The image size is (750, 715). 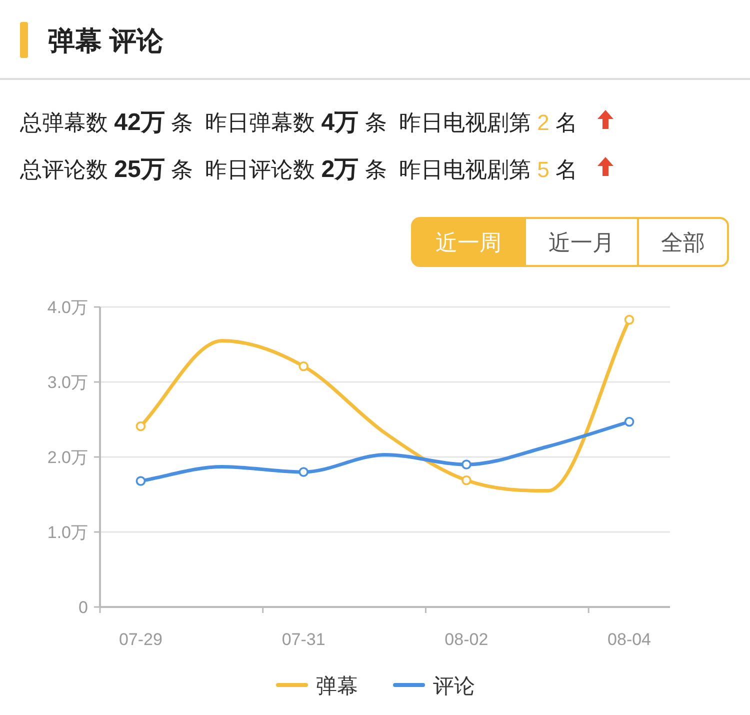 I want to click on legend-label: 评论, so click(x=454, y=686).